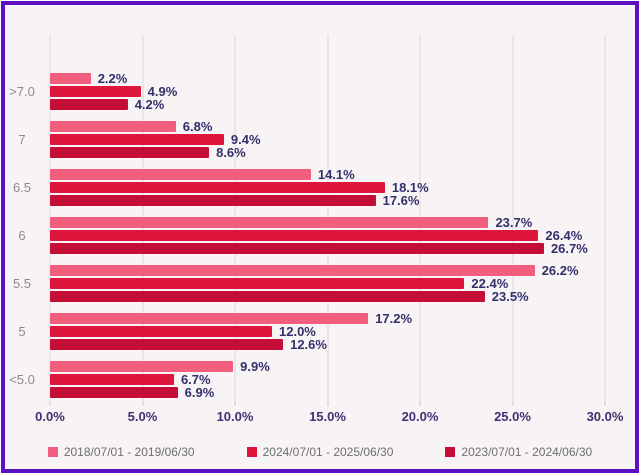 This screenshot has height=474, width=640. What do you see at coordinates (297, 331) in the screenshot?
I see `value-label: 12.0%` at bounding box center [297, 331].